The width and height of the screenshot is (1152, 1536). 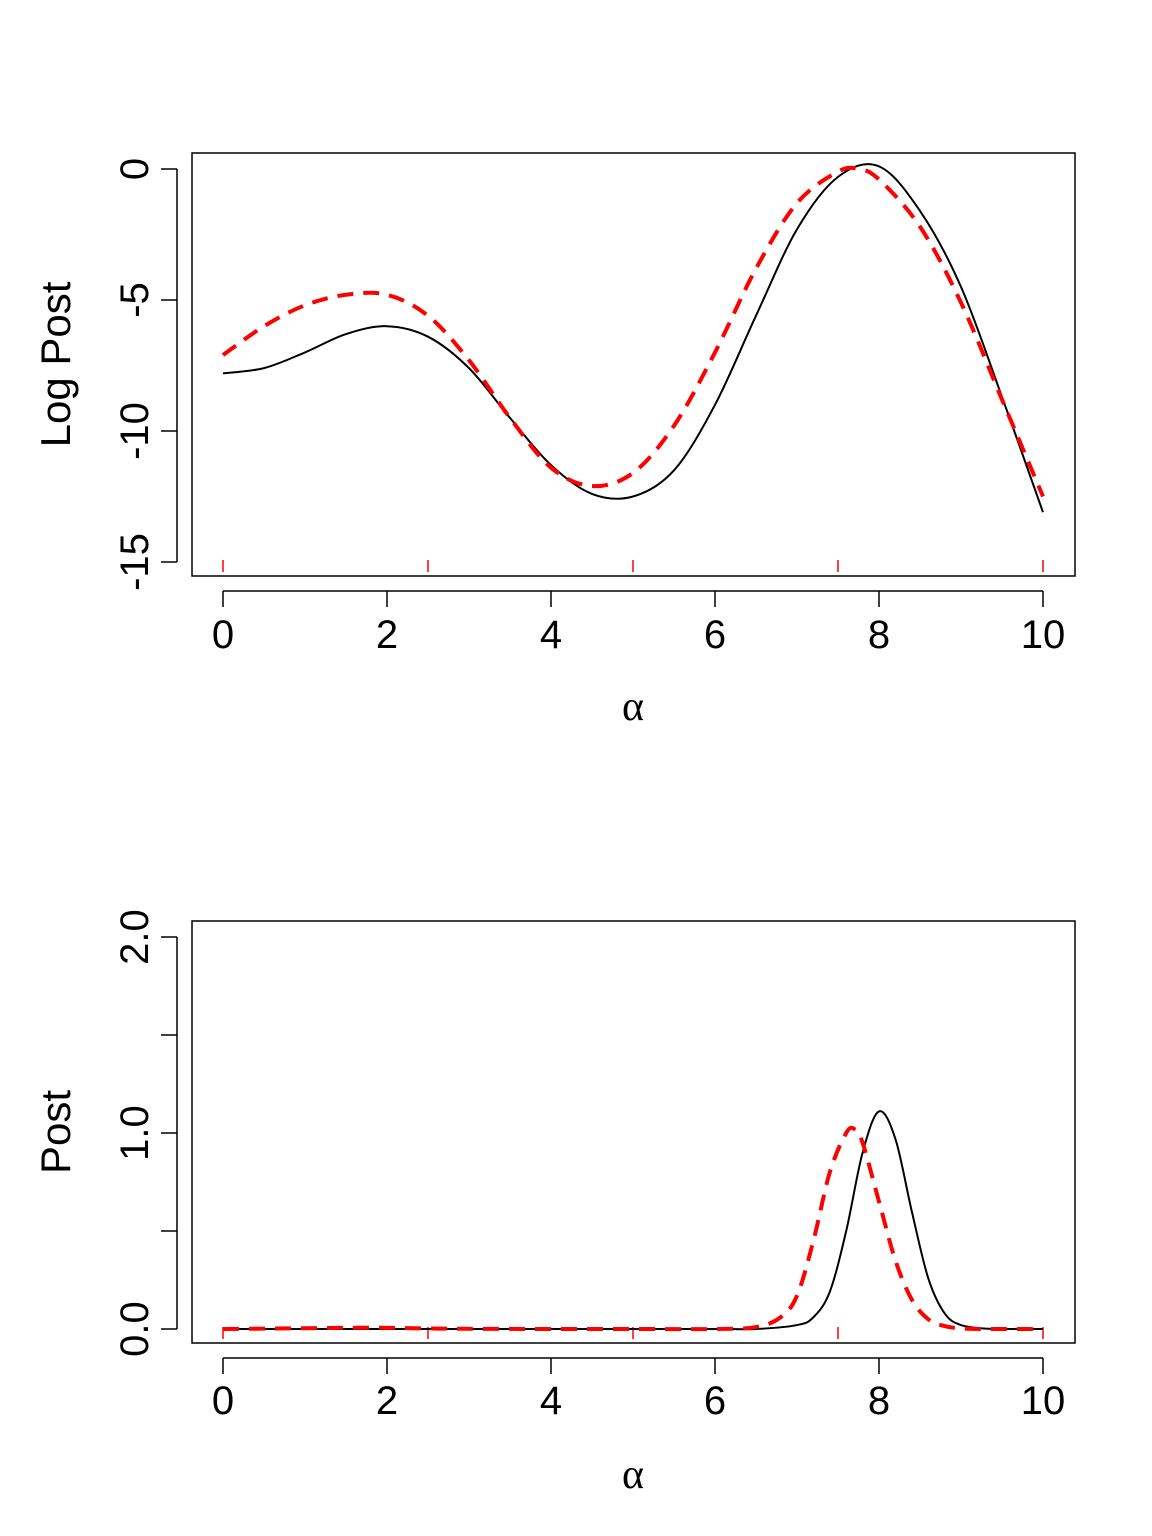 I want to click on y-axis-label: Post, so click(x=55, y=1132).